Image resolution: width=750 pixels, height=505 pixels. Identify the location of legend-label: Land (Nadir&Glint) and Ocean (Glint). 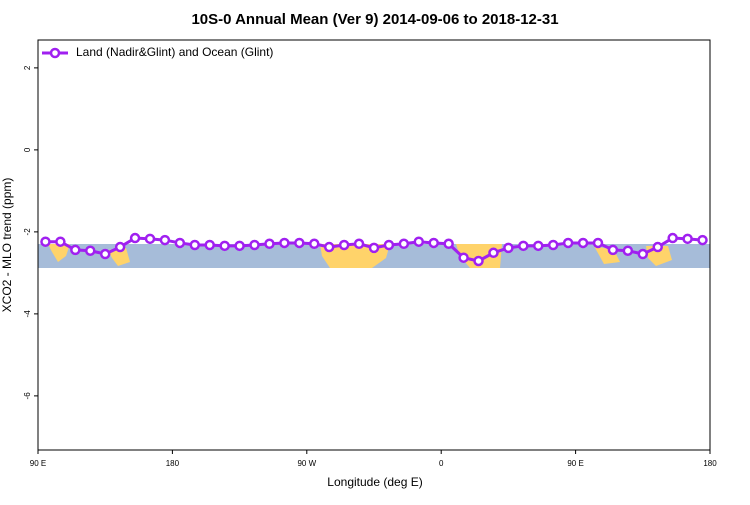
(174, 52).